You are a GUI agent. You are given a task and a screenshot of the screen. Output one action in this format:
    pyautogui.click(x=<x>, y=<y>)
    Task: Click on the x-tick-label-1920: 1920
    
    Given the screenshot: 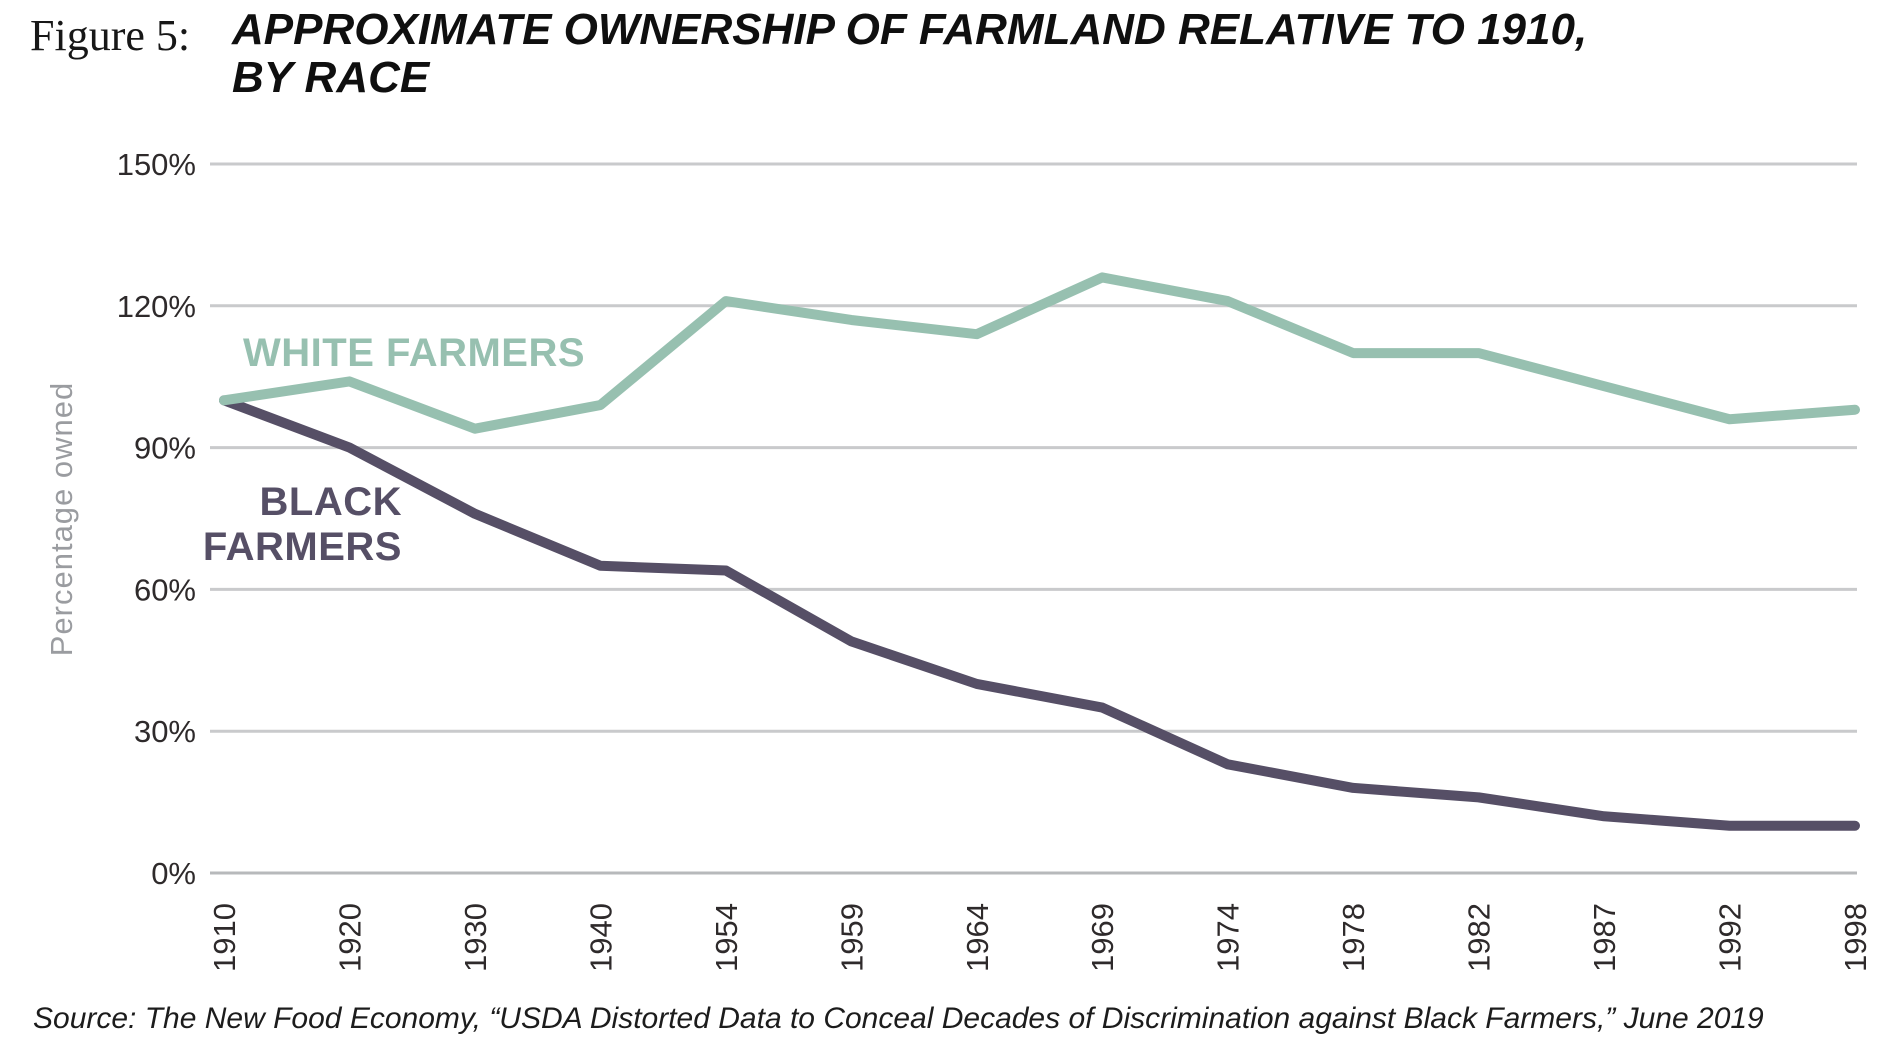 What is the action you would take?
    pyautogui.click(x=349, y=937)
    